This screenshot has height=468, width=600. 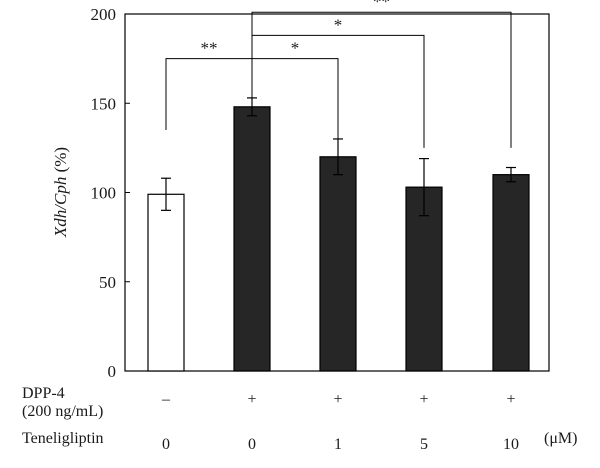 I want to click on row-label: Teneligliptin, so click(x=63, y=438).